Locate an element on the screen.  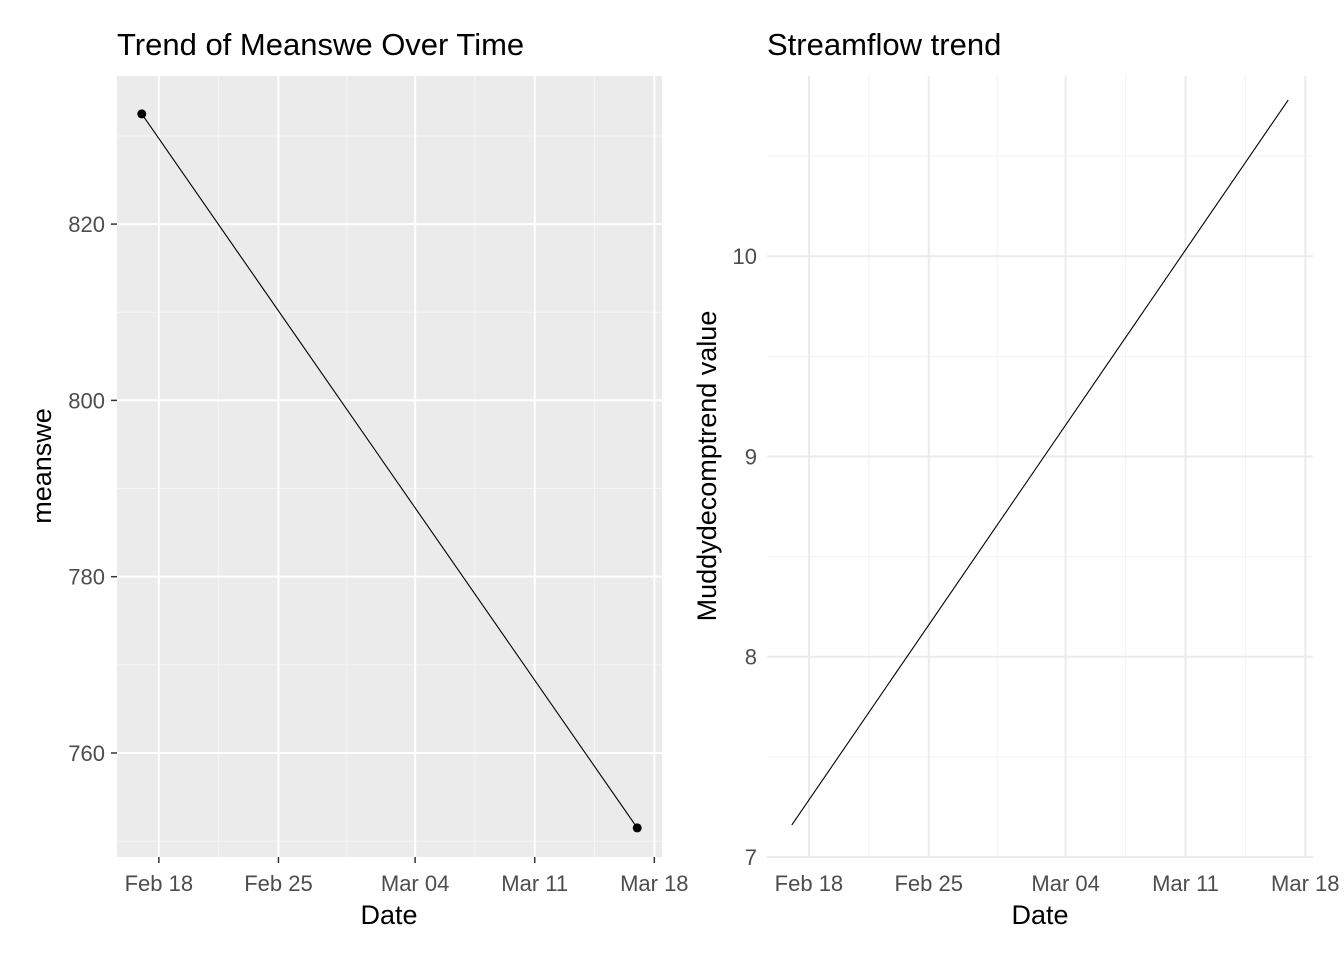
meanswe-y-ticks: 760 780 800 820 is located at coordinates (92, 489).